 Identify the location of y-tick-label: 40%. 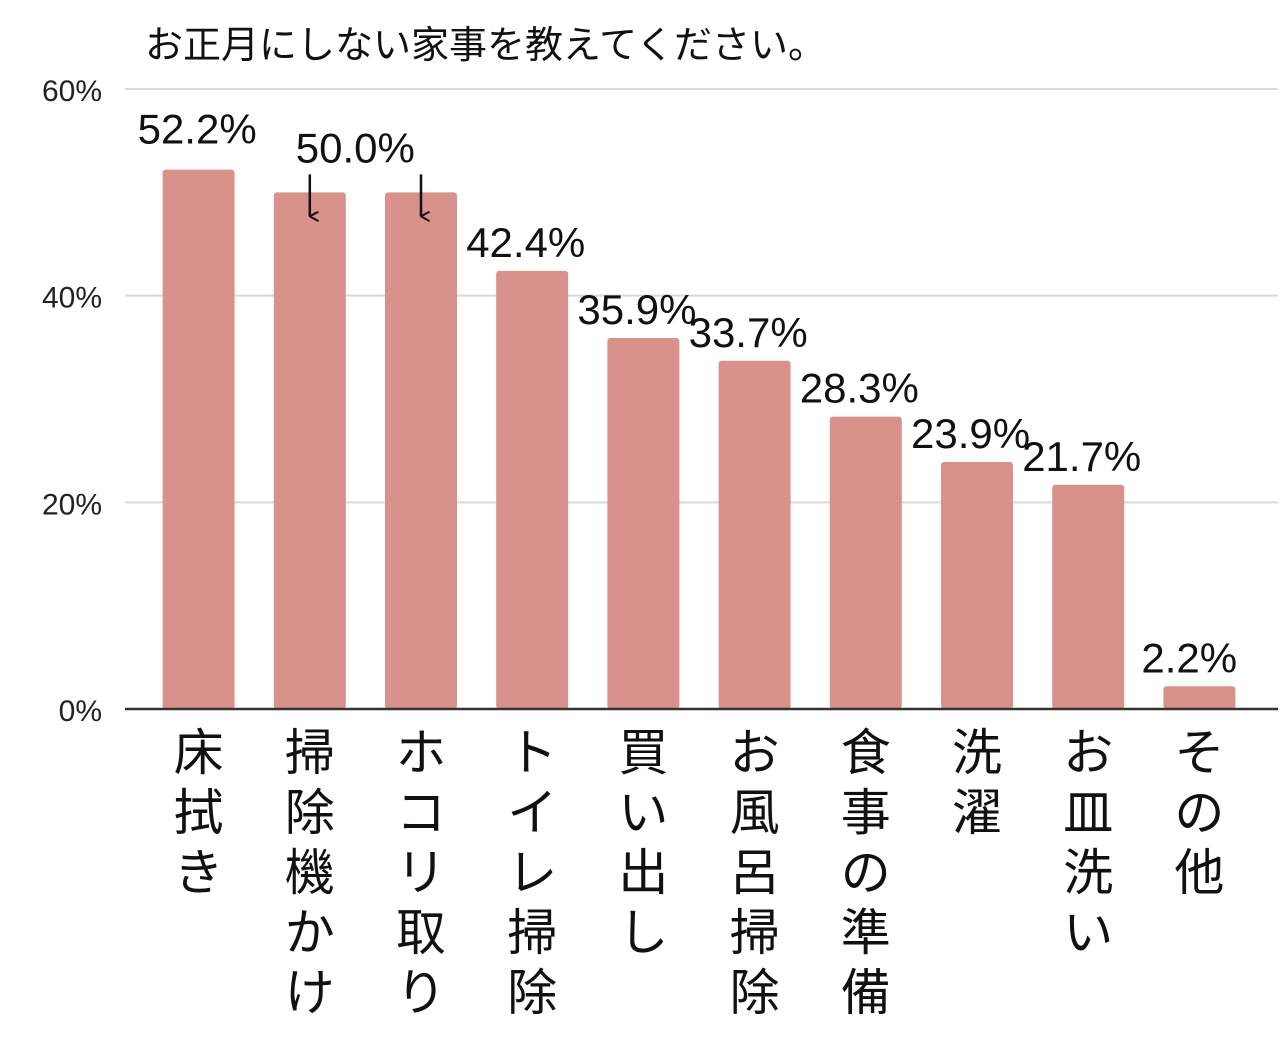
(72, 298).